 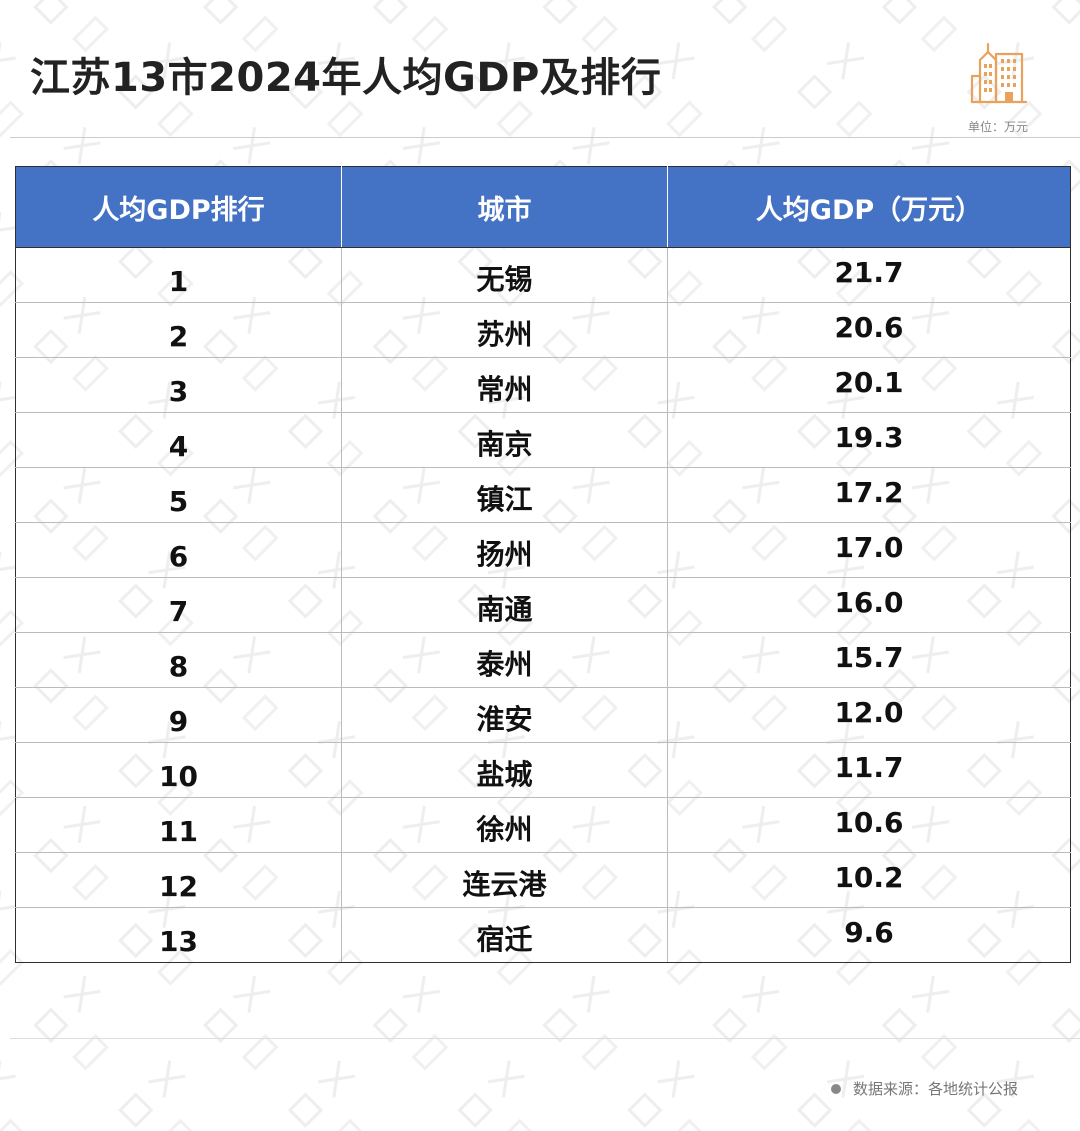 What do you see at coordinates (178, 605) in the screenshot?
I see `rank-cell: 7` at bounding box center [178, 605].